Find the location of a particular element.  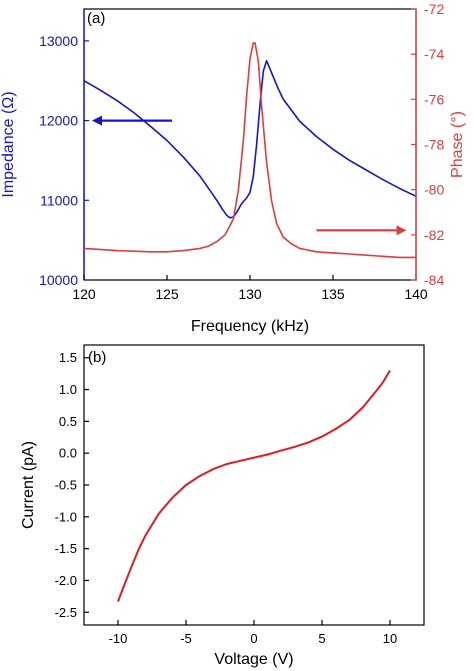

y-tick-label: -1.0 is located at coordinates (66, 516).